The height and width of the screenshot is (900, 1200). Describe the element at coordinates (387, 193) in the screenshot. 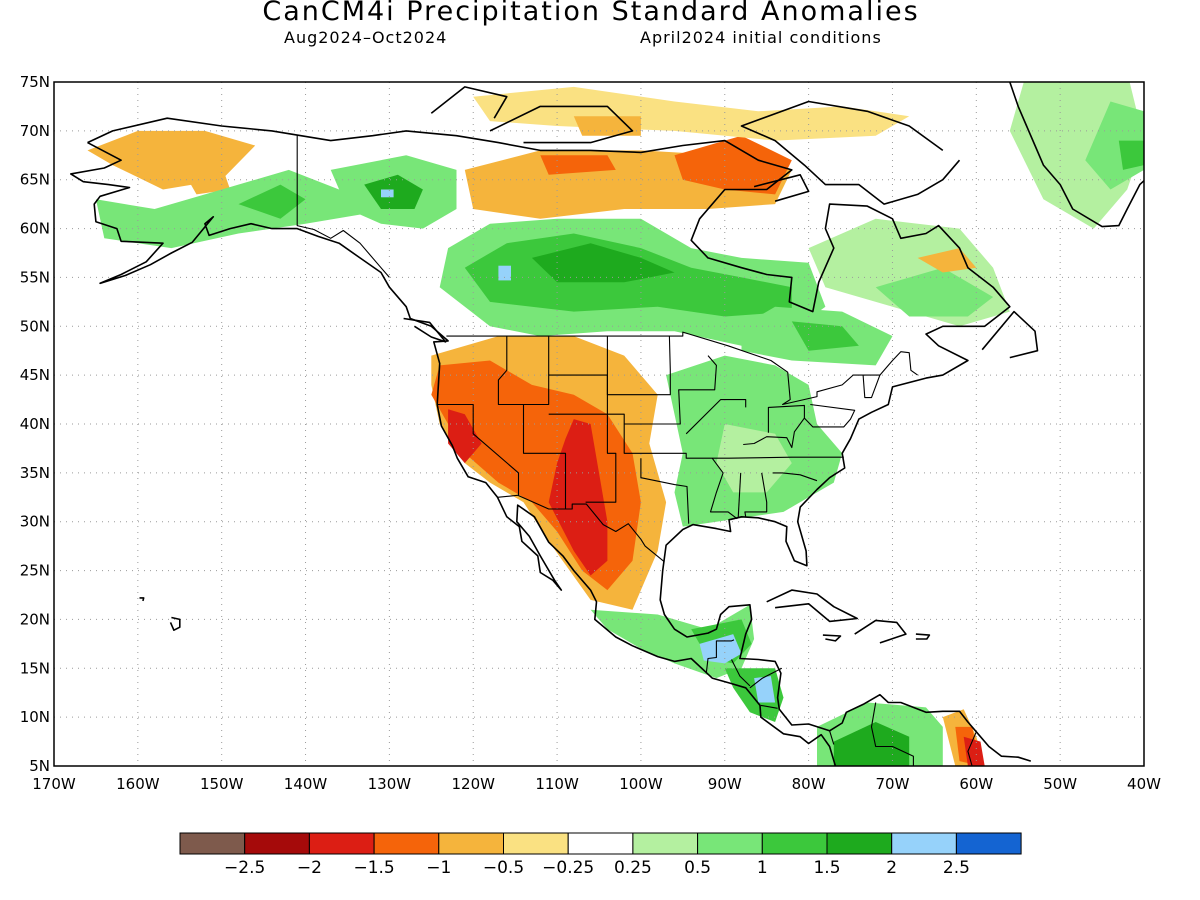

I see `yukon-wet-peak` at that location.